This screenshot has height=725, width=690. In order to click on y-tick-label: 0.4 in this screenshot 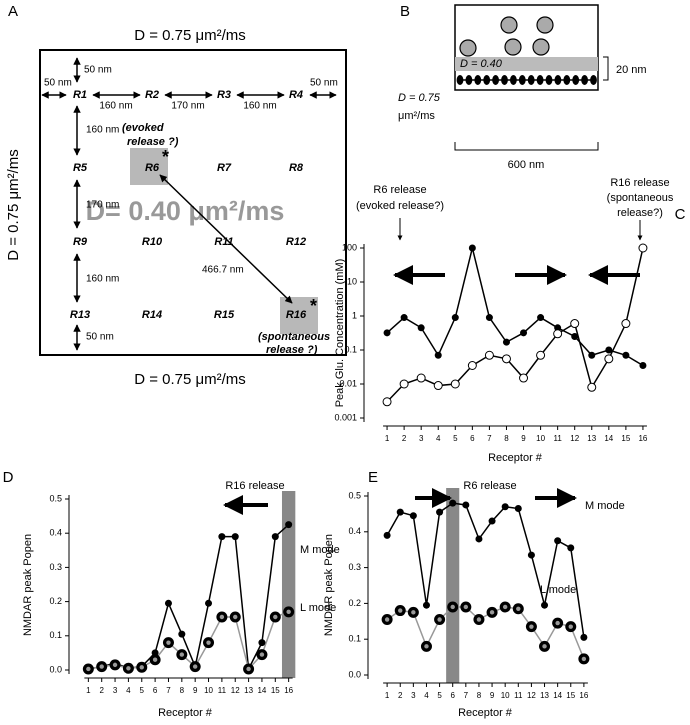, I will do `click(354, 531)`.